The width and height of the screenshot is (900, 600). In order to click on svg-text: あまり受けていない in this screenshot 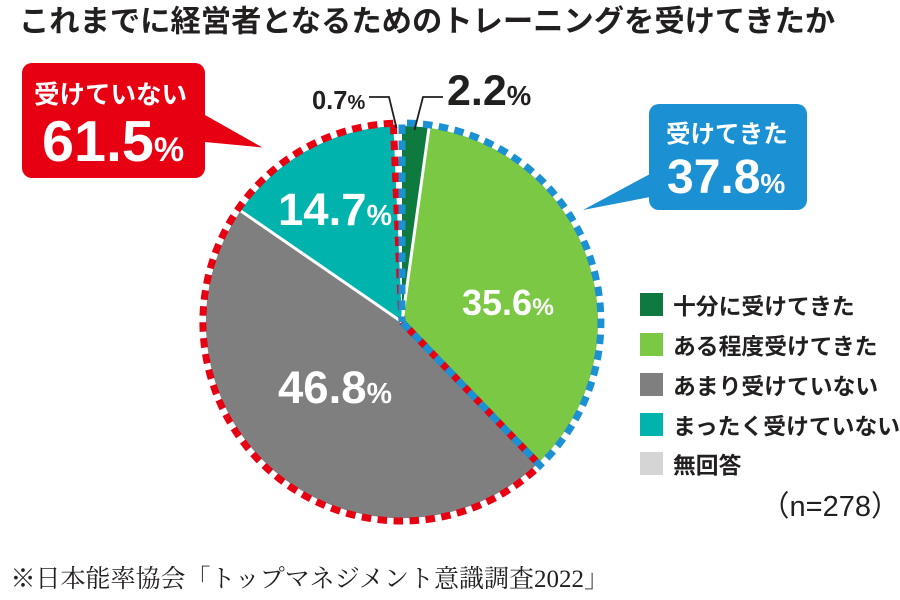, I will do `click(775, 387)`.